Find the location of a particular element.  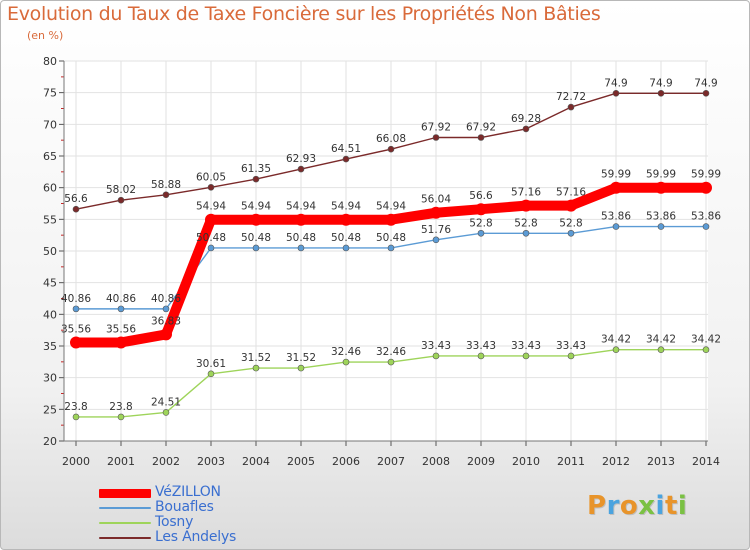

x-tick-label: 2012 is located at coordinates (616, 461).